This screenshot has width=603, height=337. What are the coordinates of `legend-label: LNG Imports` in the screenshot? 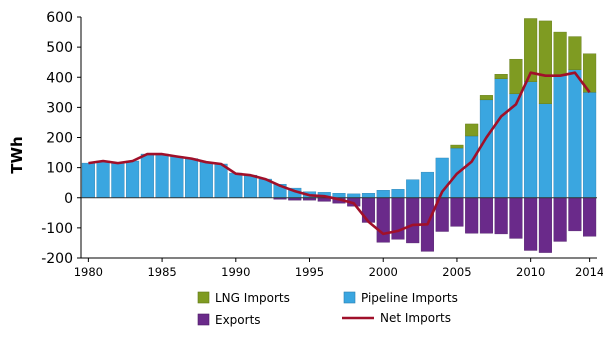 It's located at (252, 298).